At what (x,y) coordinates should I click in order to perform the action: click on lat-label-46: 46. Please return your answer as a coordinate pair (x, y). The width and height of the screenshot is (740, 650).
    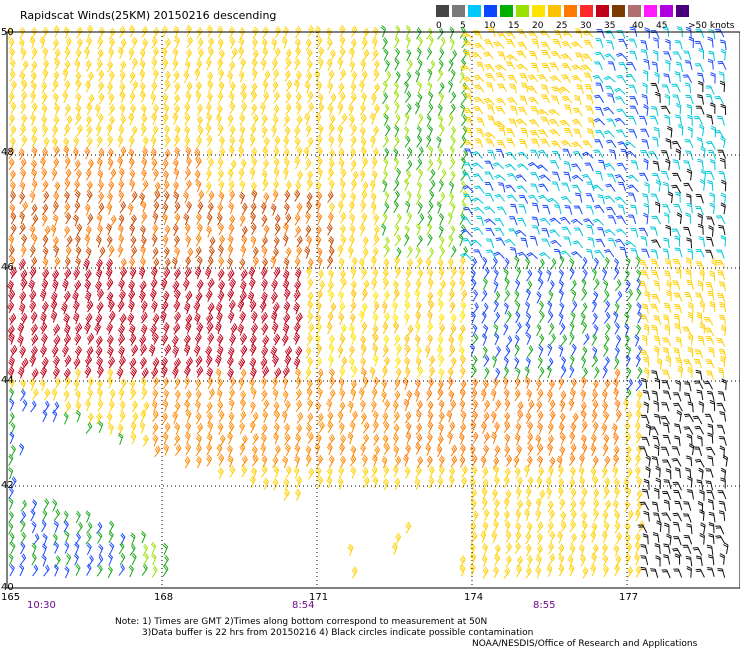
    Looking at the image, I should click on (7, 267).